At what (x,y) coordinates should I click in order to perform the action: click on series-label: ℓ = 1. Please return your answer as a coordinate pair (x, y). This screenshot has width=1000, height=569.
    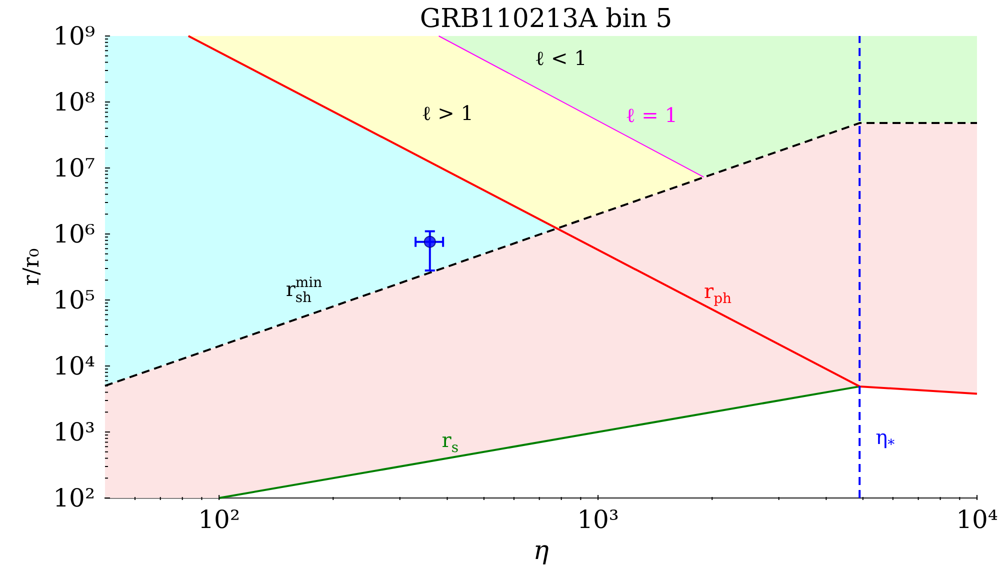
    Looking at the image, I should click on (652, 115).